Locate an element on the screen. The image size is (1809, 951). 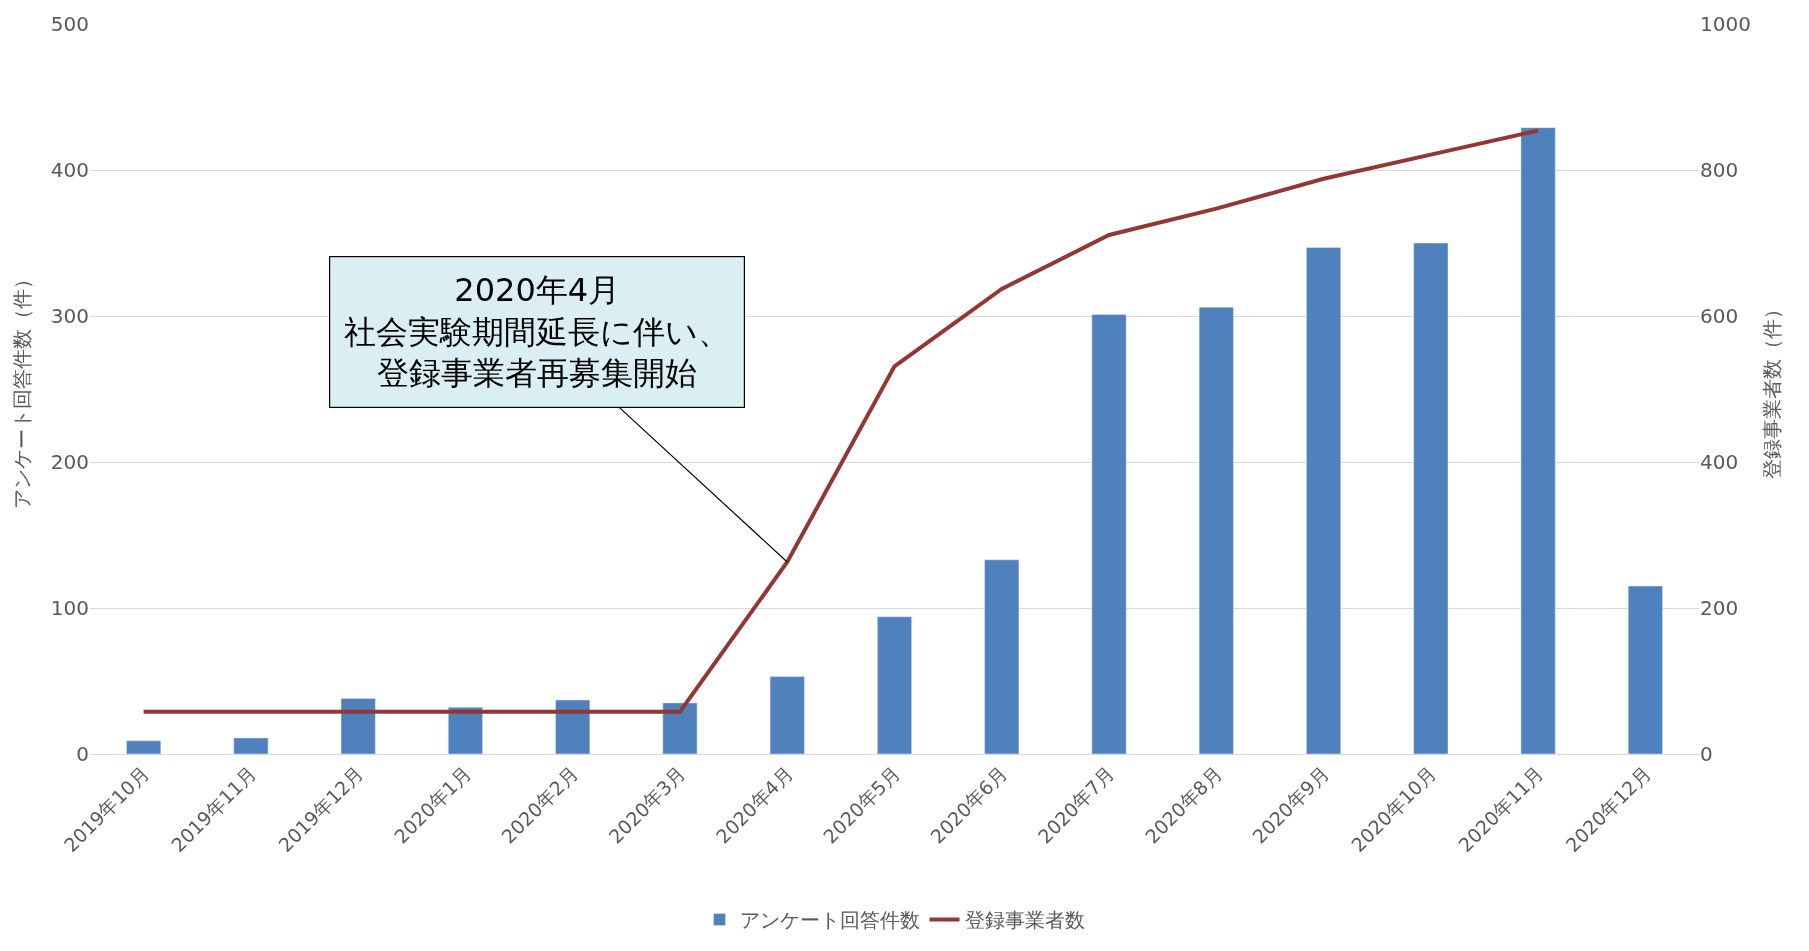
y-tick-label: 0 is located at coordinates (82, 754).